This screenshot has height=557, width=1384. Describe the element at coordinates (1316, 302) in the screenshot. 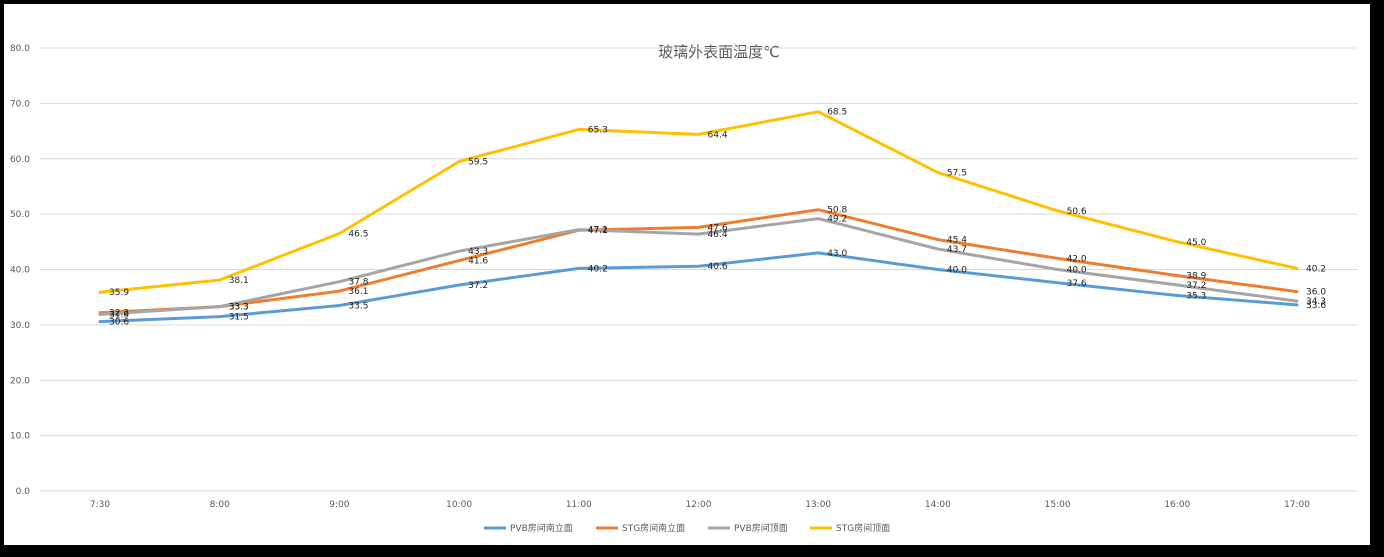

I see `data-label: 34.3` at that location.